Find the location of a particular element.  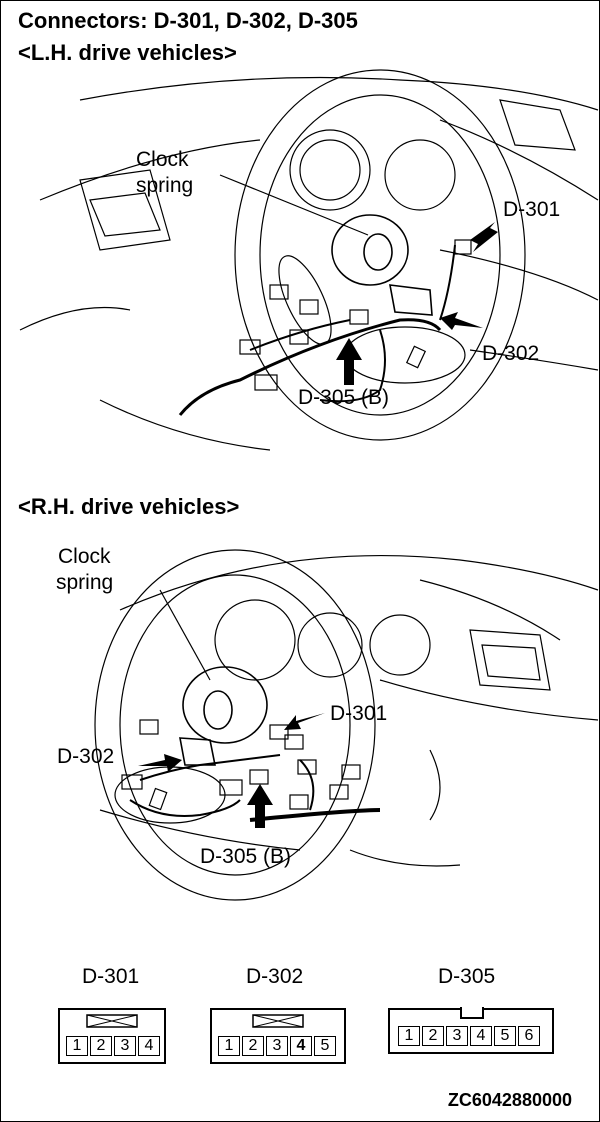

connector-d301-face: 1 2 3 4 is located at coordinates (112, 1036).